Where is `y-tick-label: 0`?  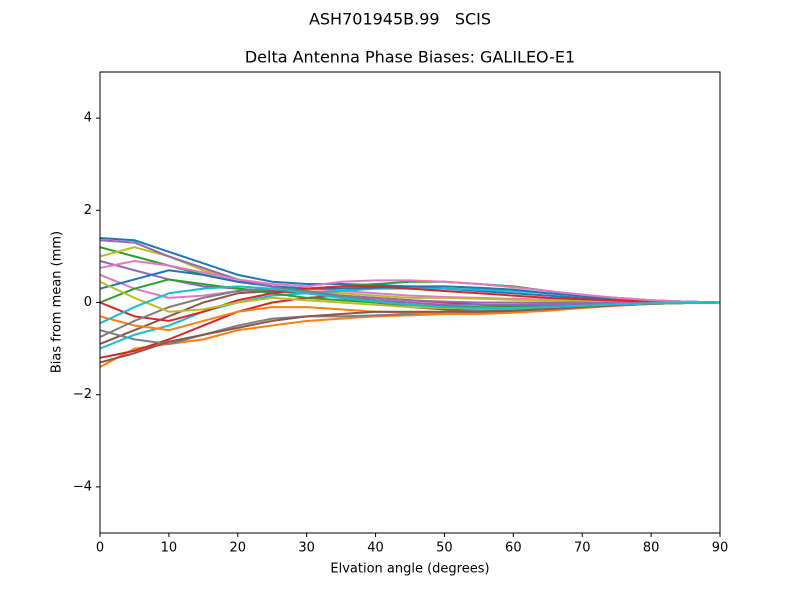
y-tick-label: 0 is located at coordinates (88, 302).